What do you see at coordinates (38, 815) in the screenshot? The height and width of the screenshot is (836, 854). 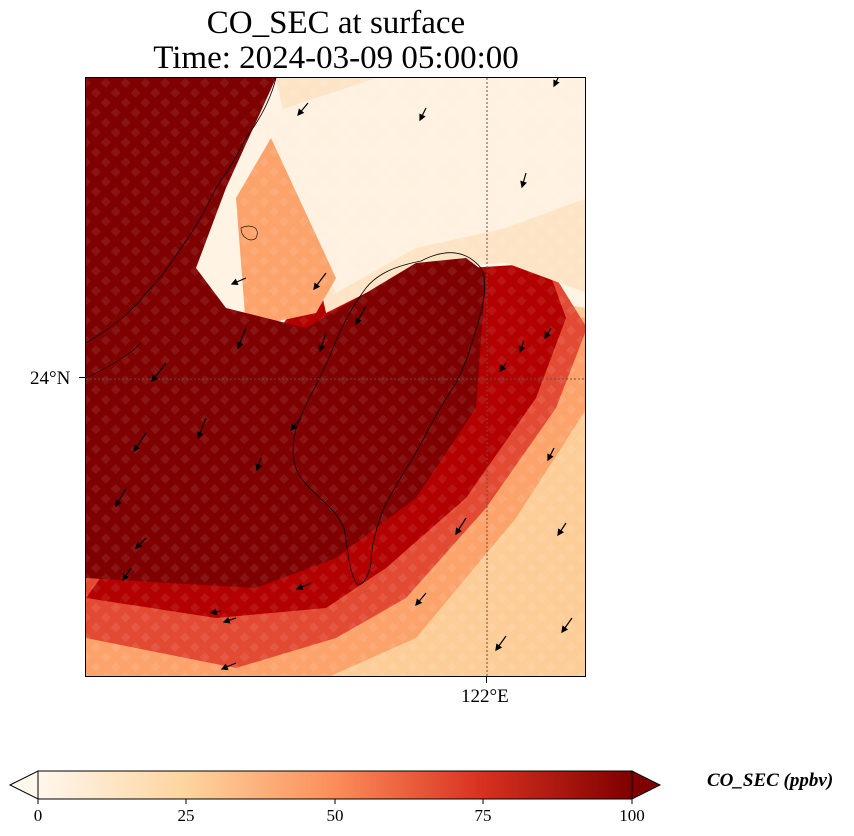 I see `colorbar-tick-0: 0` at bounding box center [38, 815].